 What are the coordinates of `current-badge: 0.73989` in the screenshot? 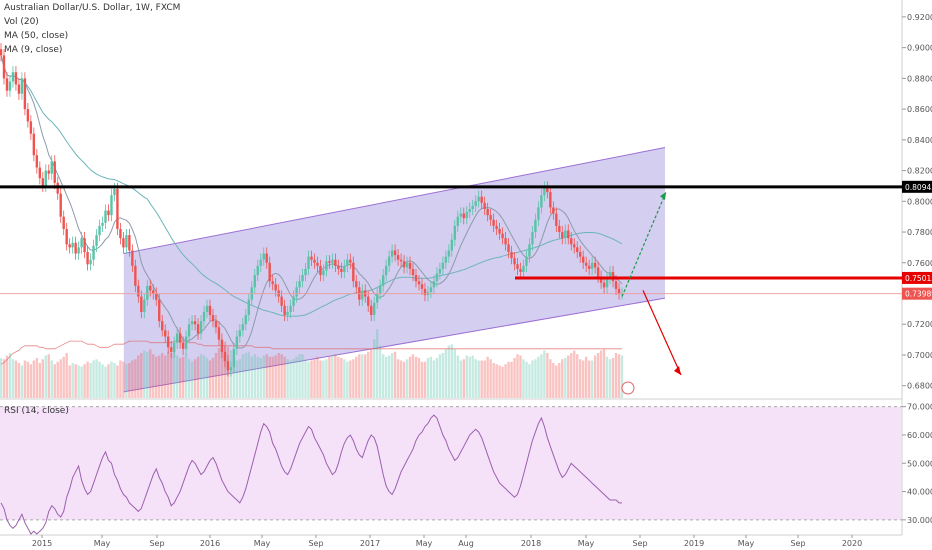 It's located at (918, 294).